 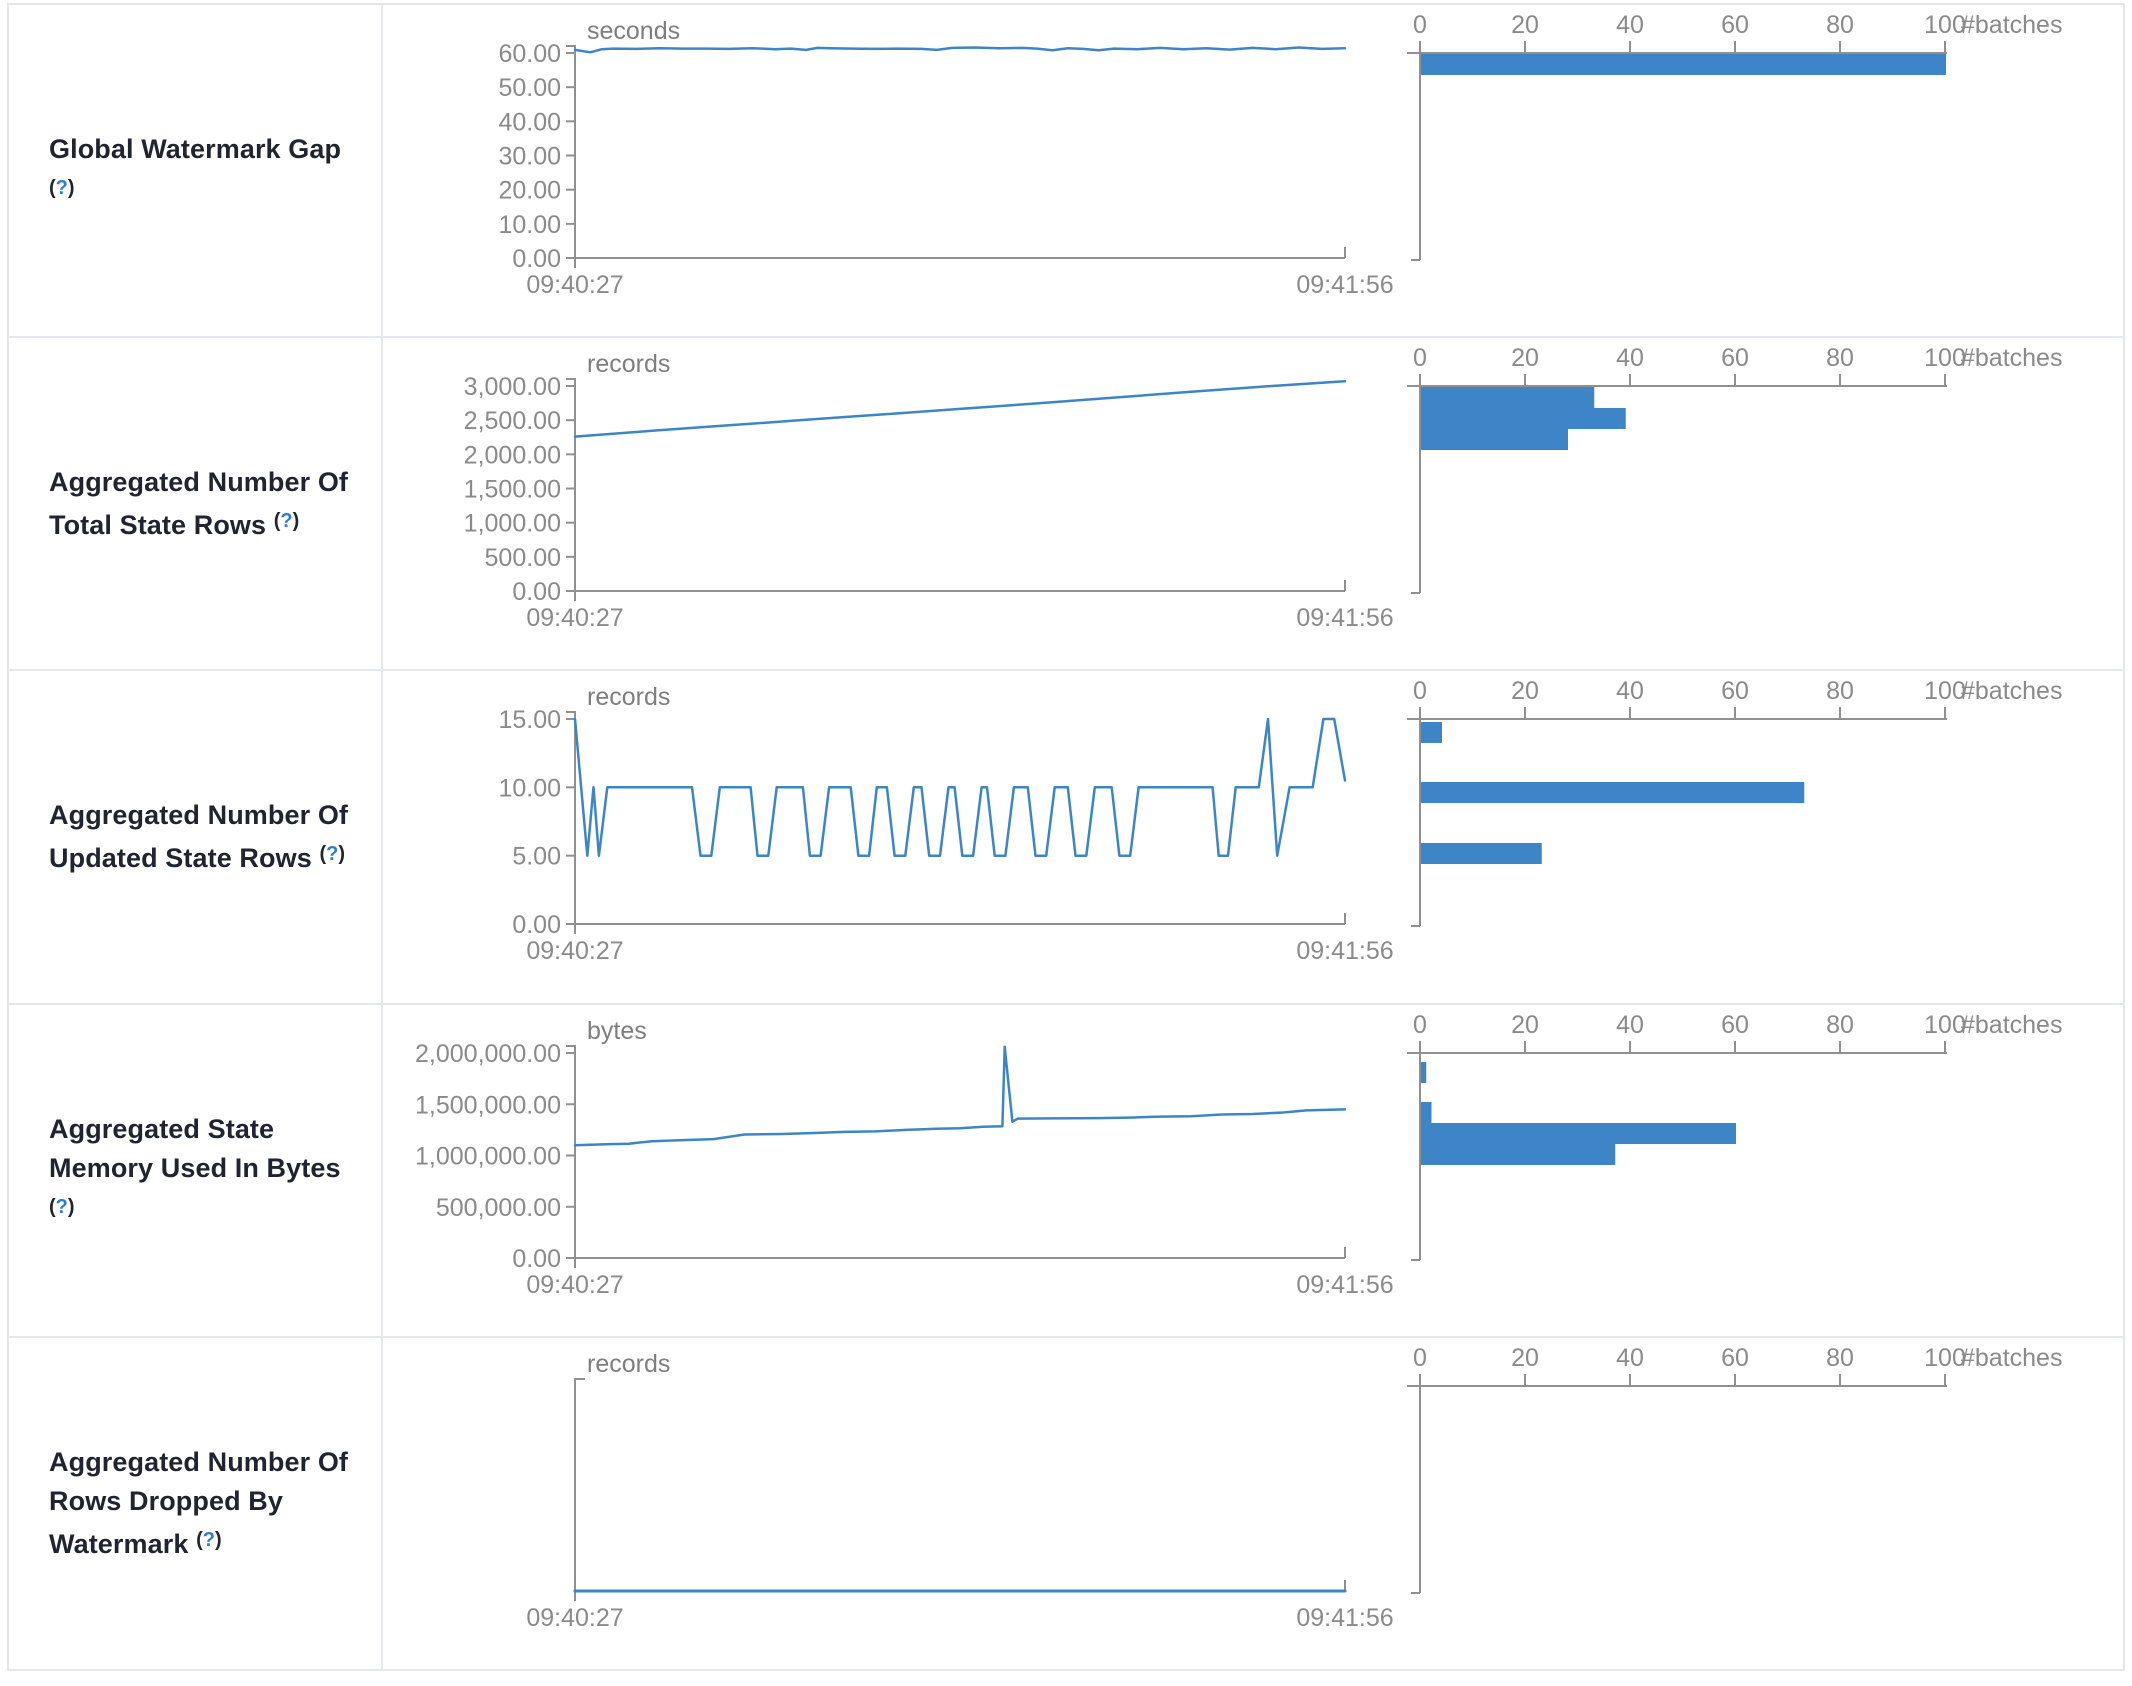 I want to click on y-tick-label: 40.00, so click(x=529, y=122).